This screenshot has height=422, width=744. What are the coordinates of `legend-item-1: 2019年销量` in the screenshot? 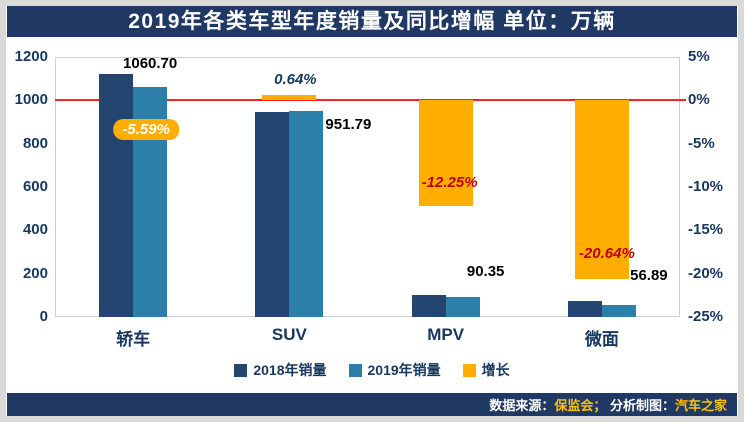 It's located at (394, 370).